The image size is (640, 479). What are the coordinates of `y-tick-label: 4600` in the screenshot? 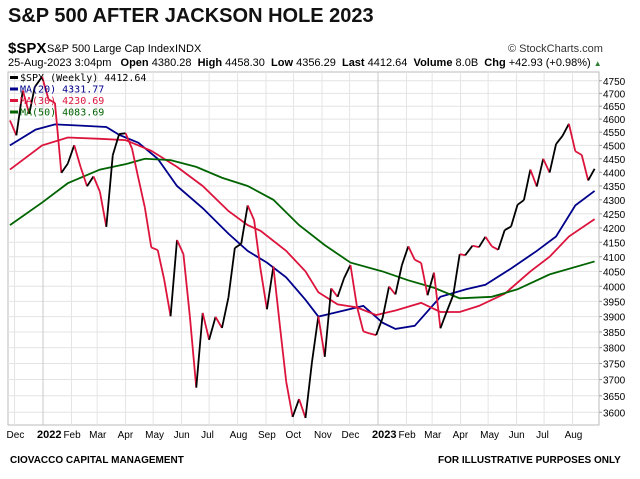 It's located at (614, 120).